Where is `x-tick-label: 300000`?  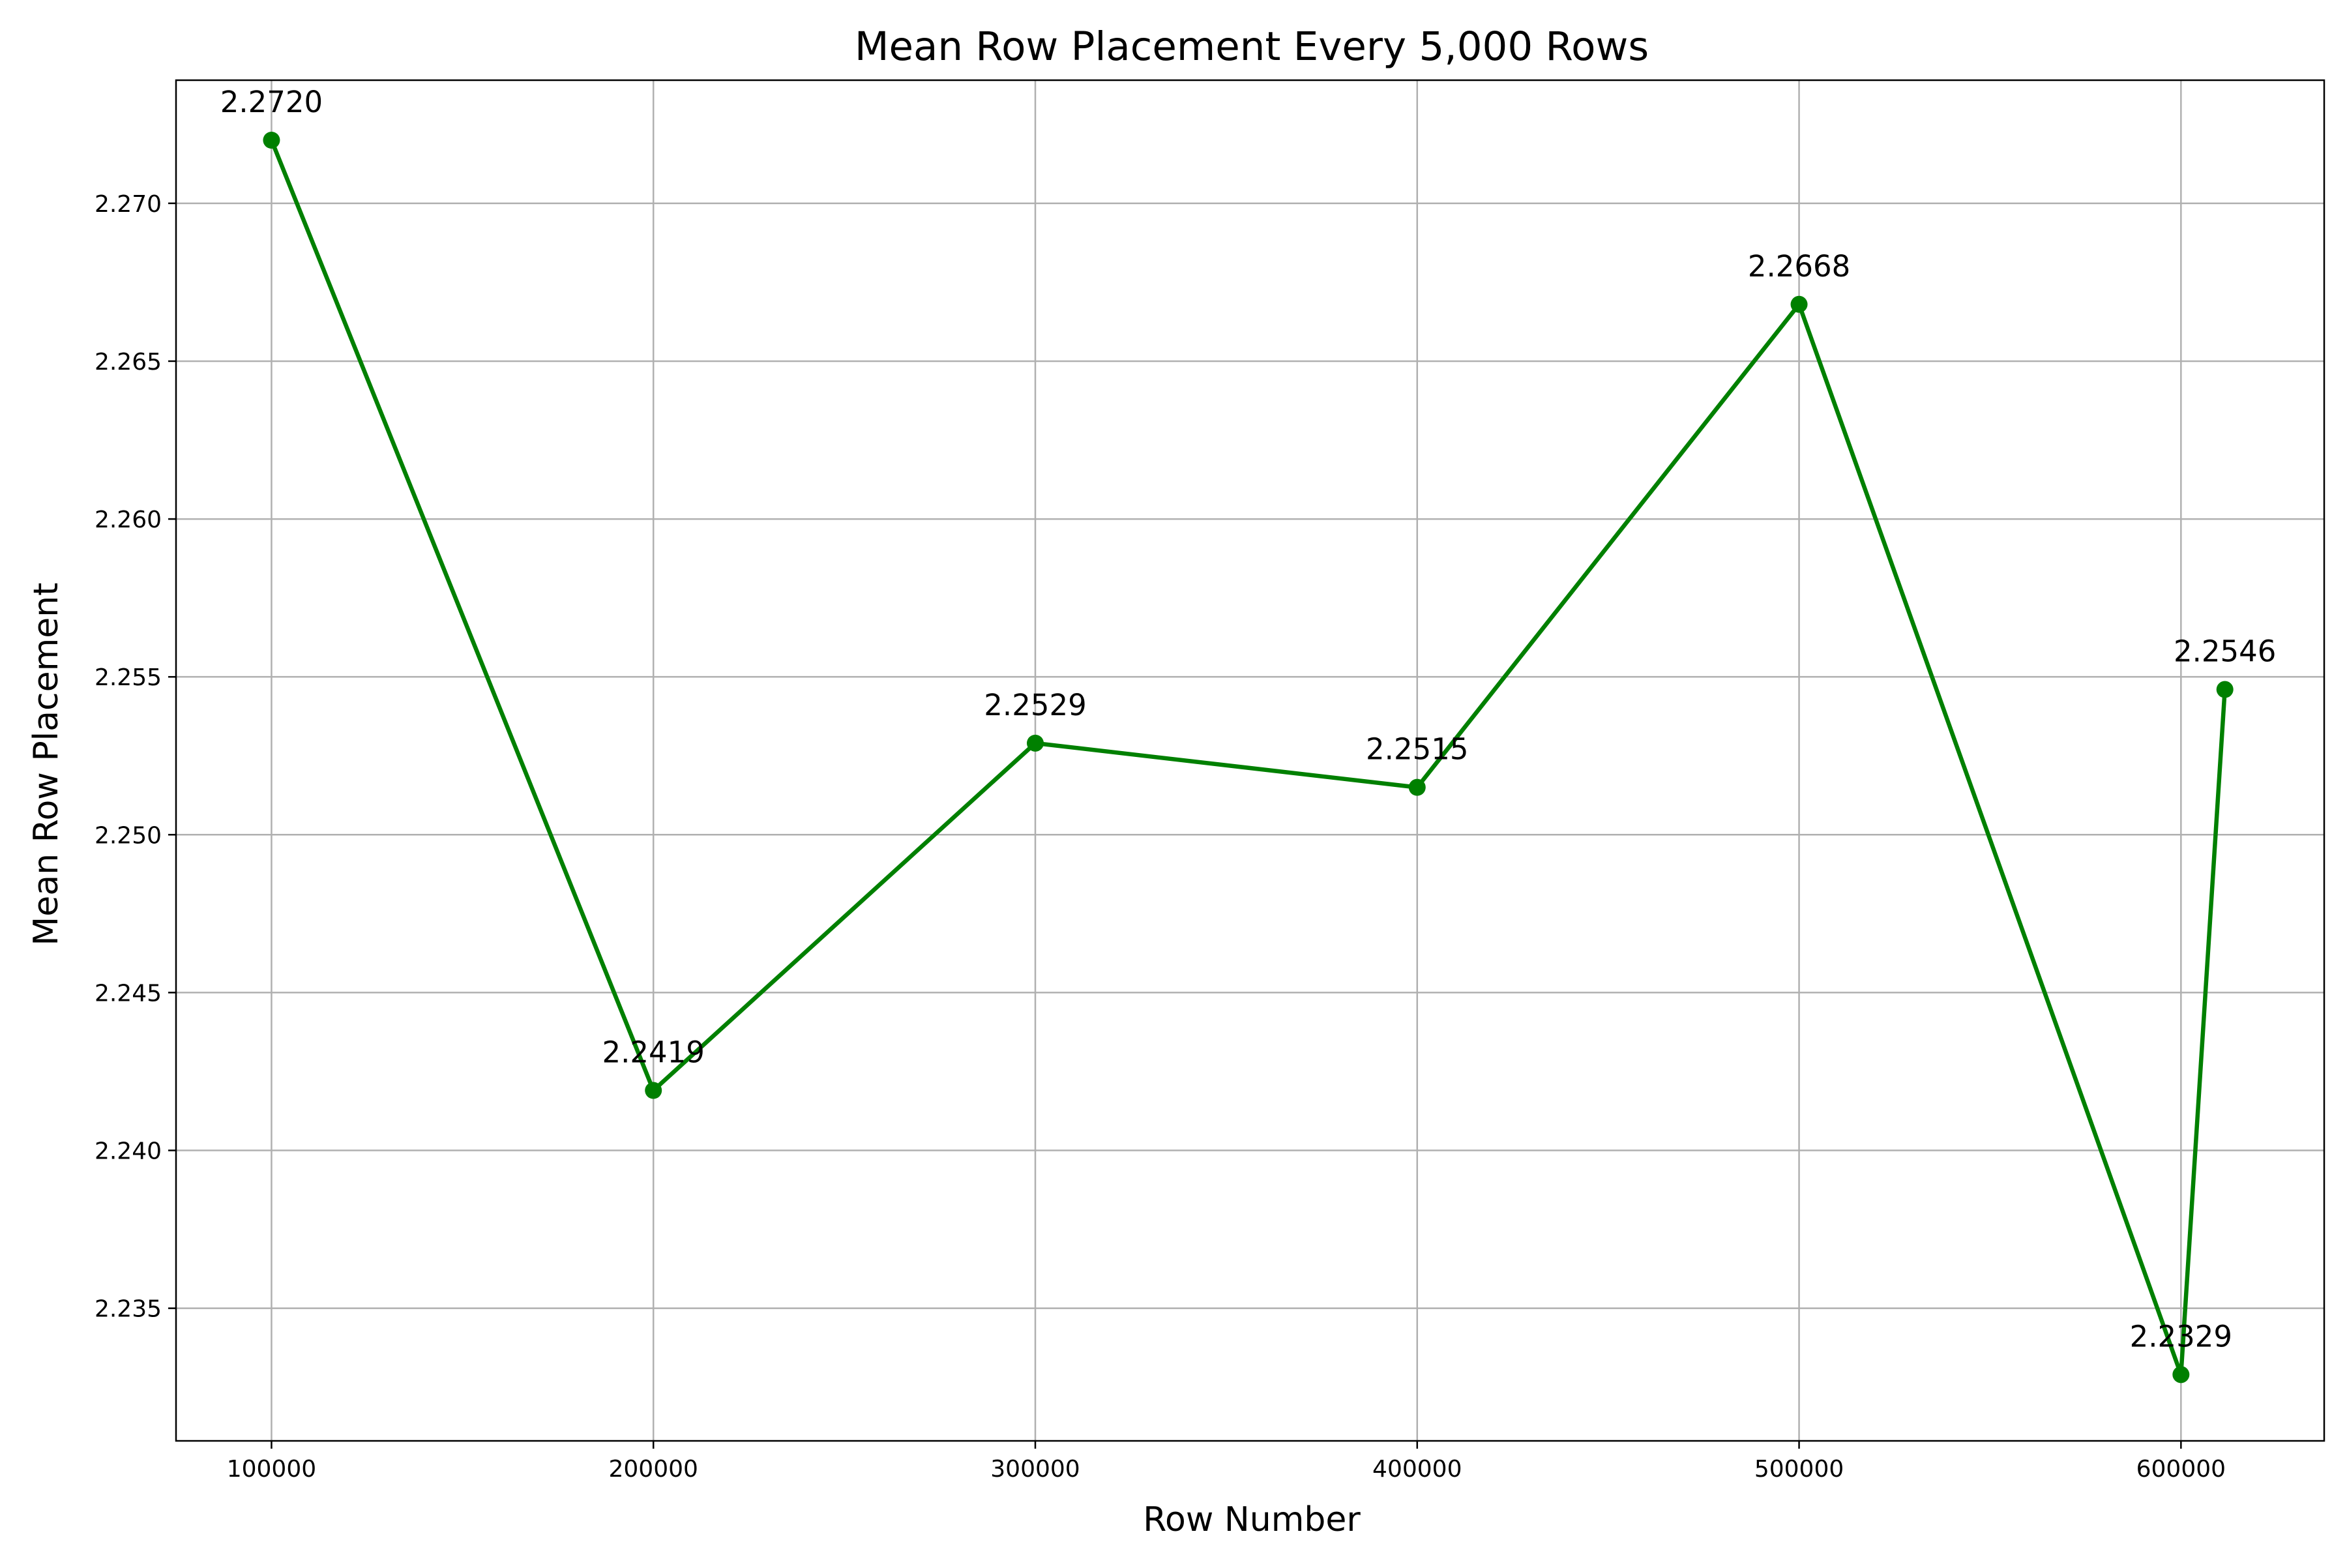 x-tick-label: 300000 is located at coordinates (1035, 1470).